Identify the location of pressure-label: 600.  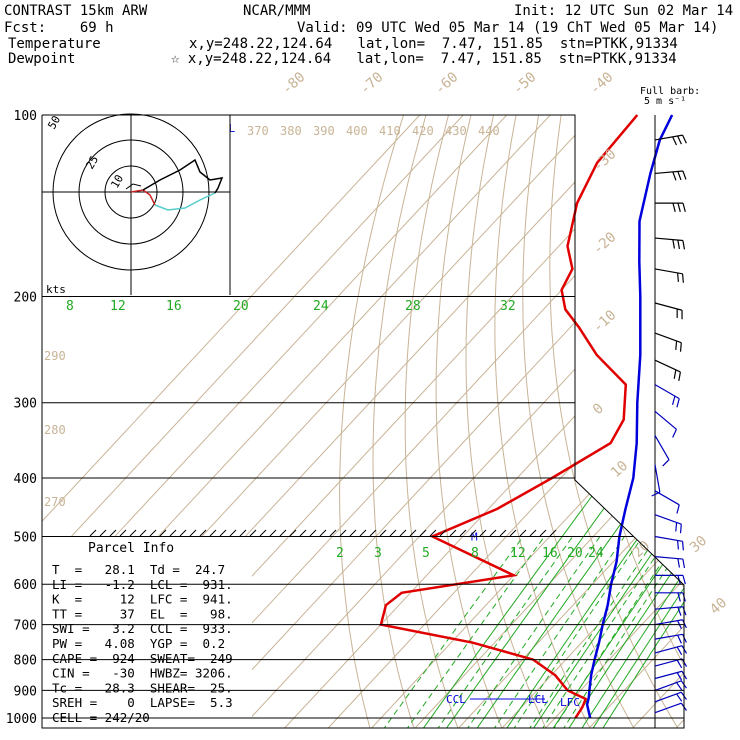
(25, 585).